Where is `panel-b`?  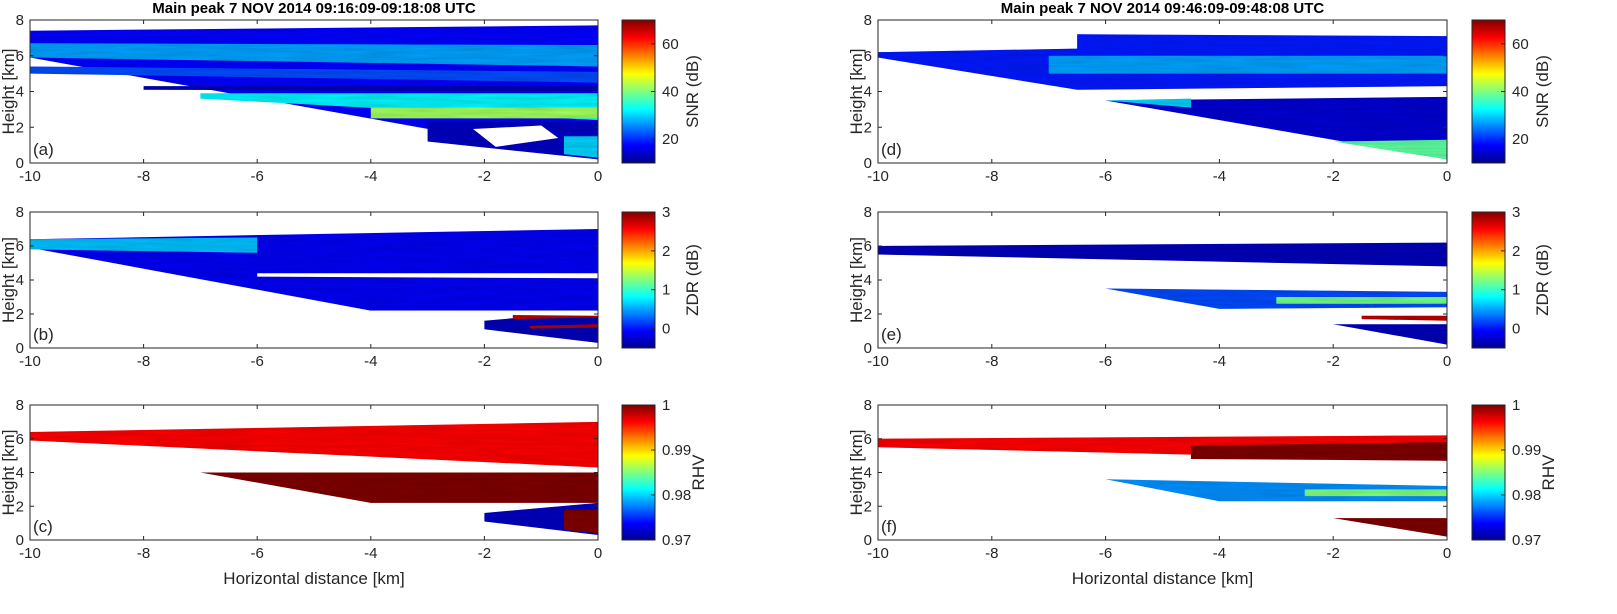
panel-b is located at coordinates (314, 286).